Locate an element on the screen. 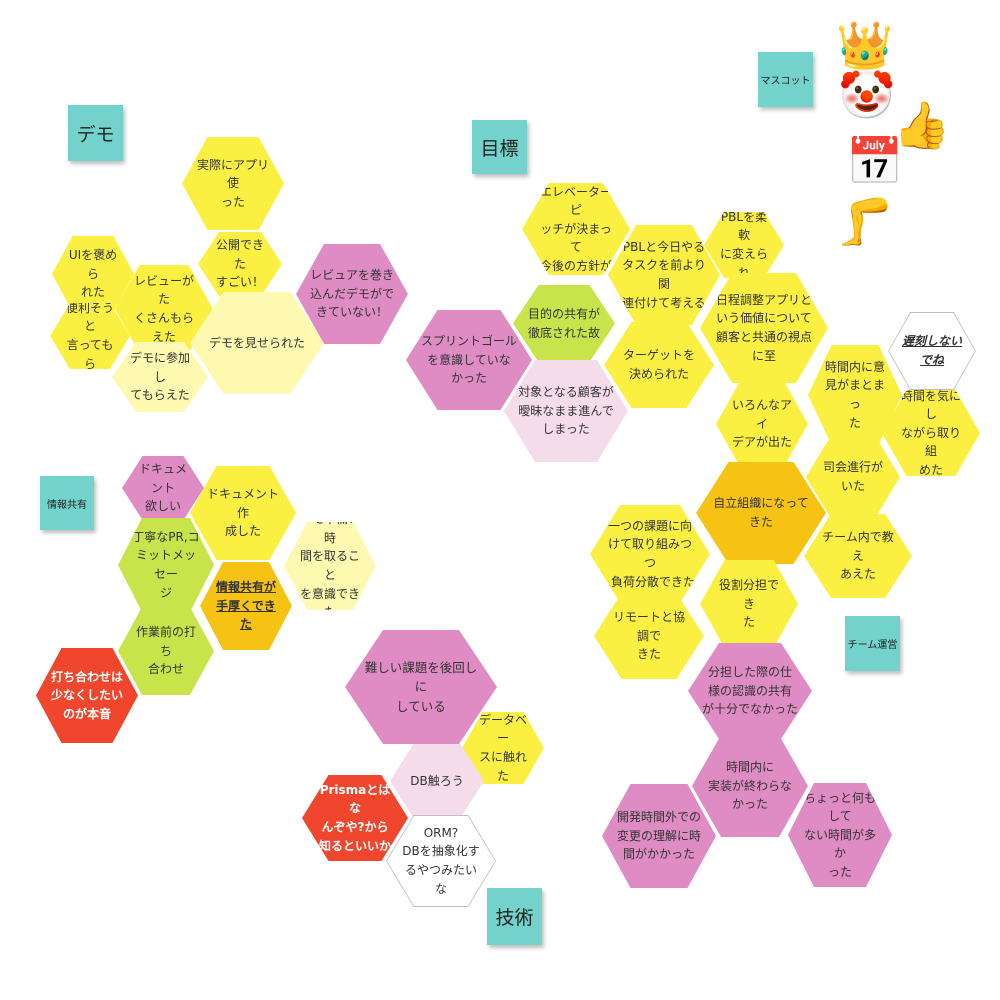  hex-note: 一つの課題に向 けて取り組みつつ ､負荷分散できた is located at coordinates (650, 554).